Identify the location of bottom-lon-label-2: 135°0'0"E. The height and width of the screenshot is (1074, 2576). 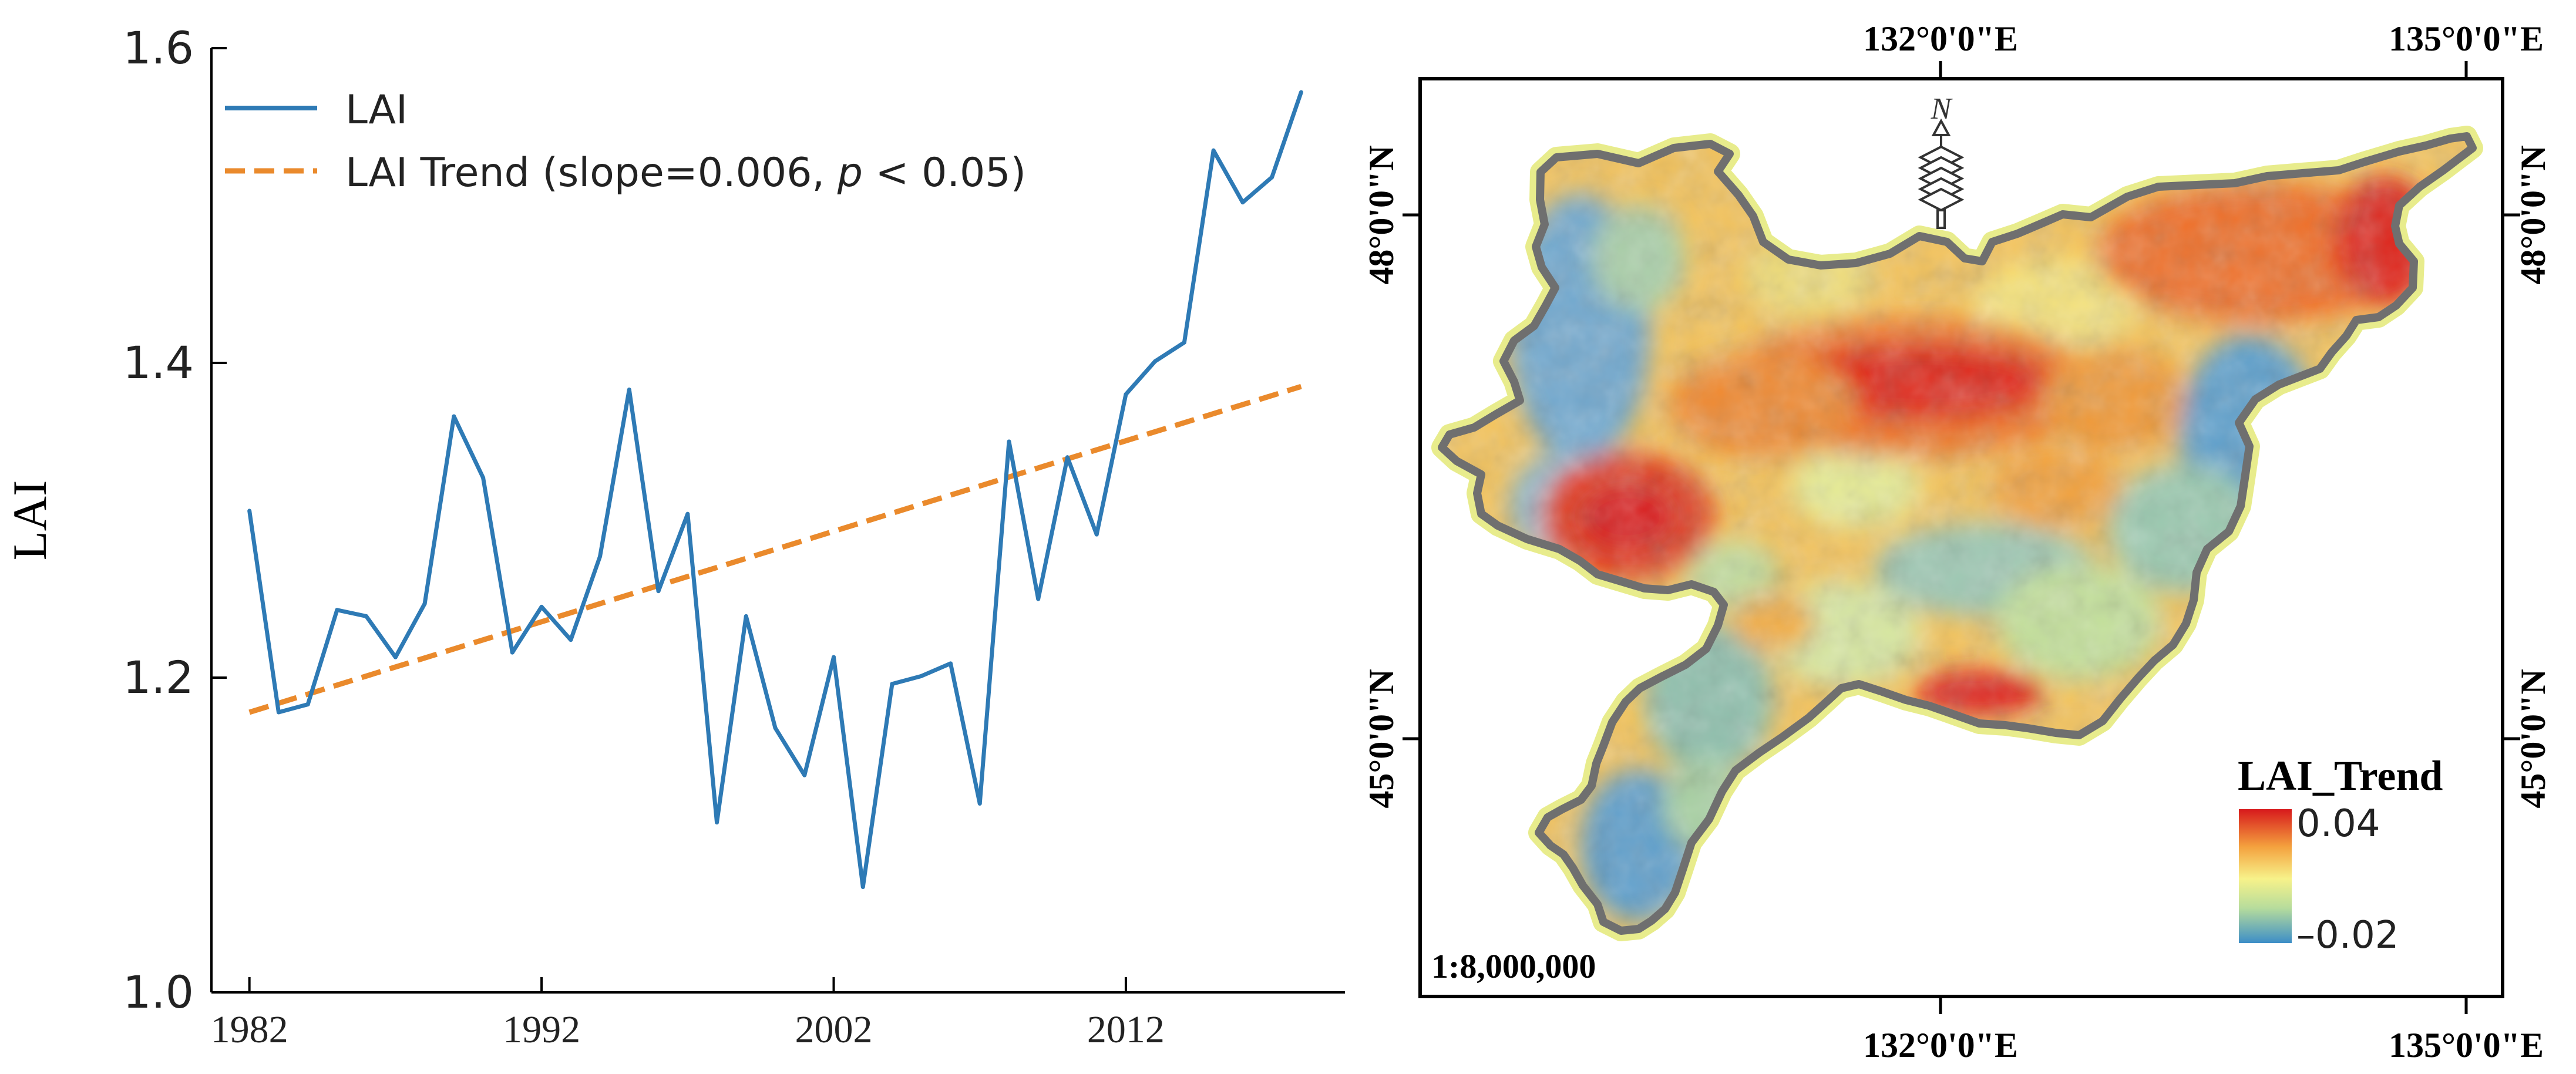
(2466, 1045).